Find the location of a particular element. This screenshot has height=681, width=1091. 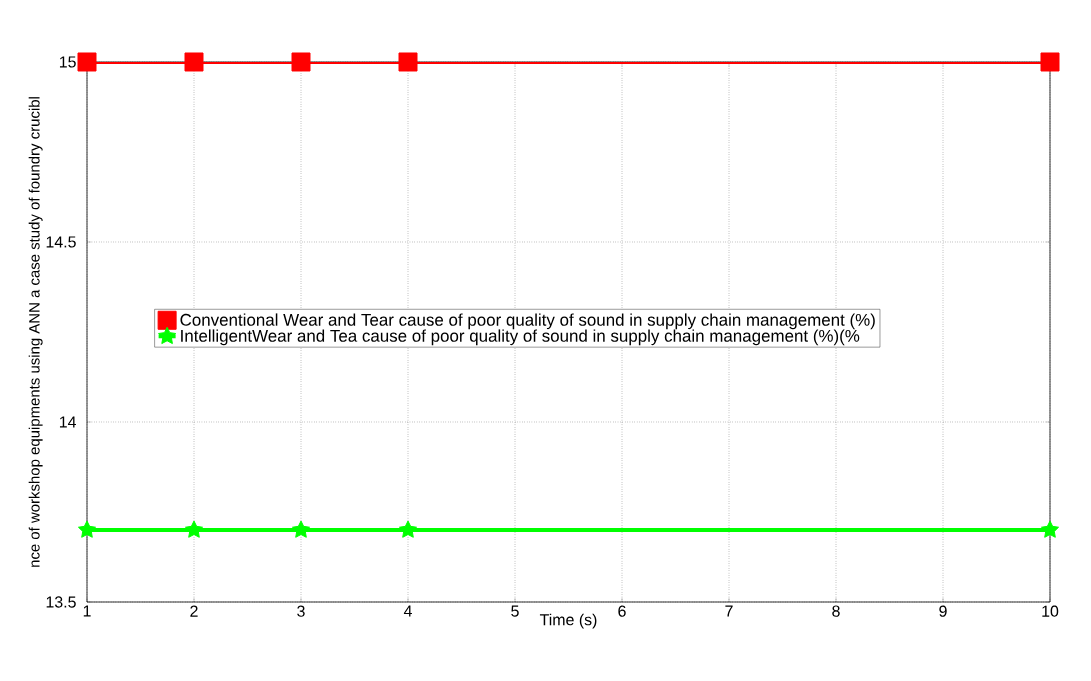

legend-label: Conventional Wear and Tear cause of poor quality of sound in supply chain management (%) is located at coordinates (527, 321).